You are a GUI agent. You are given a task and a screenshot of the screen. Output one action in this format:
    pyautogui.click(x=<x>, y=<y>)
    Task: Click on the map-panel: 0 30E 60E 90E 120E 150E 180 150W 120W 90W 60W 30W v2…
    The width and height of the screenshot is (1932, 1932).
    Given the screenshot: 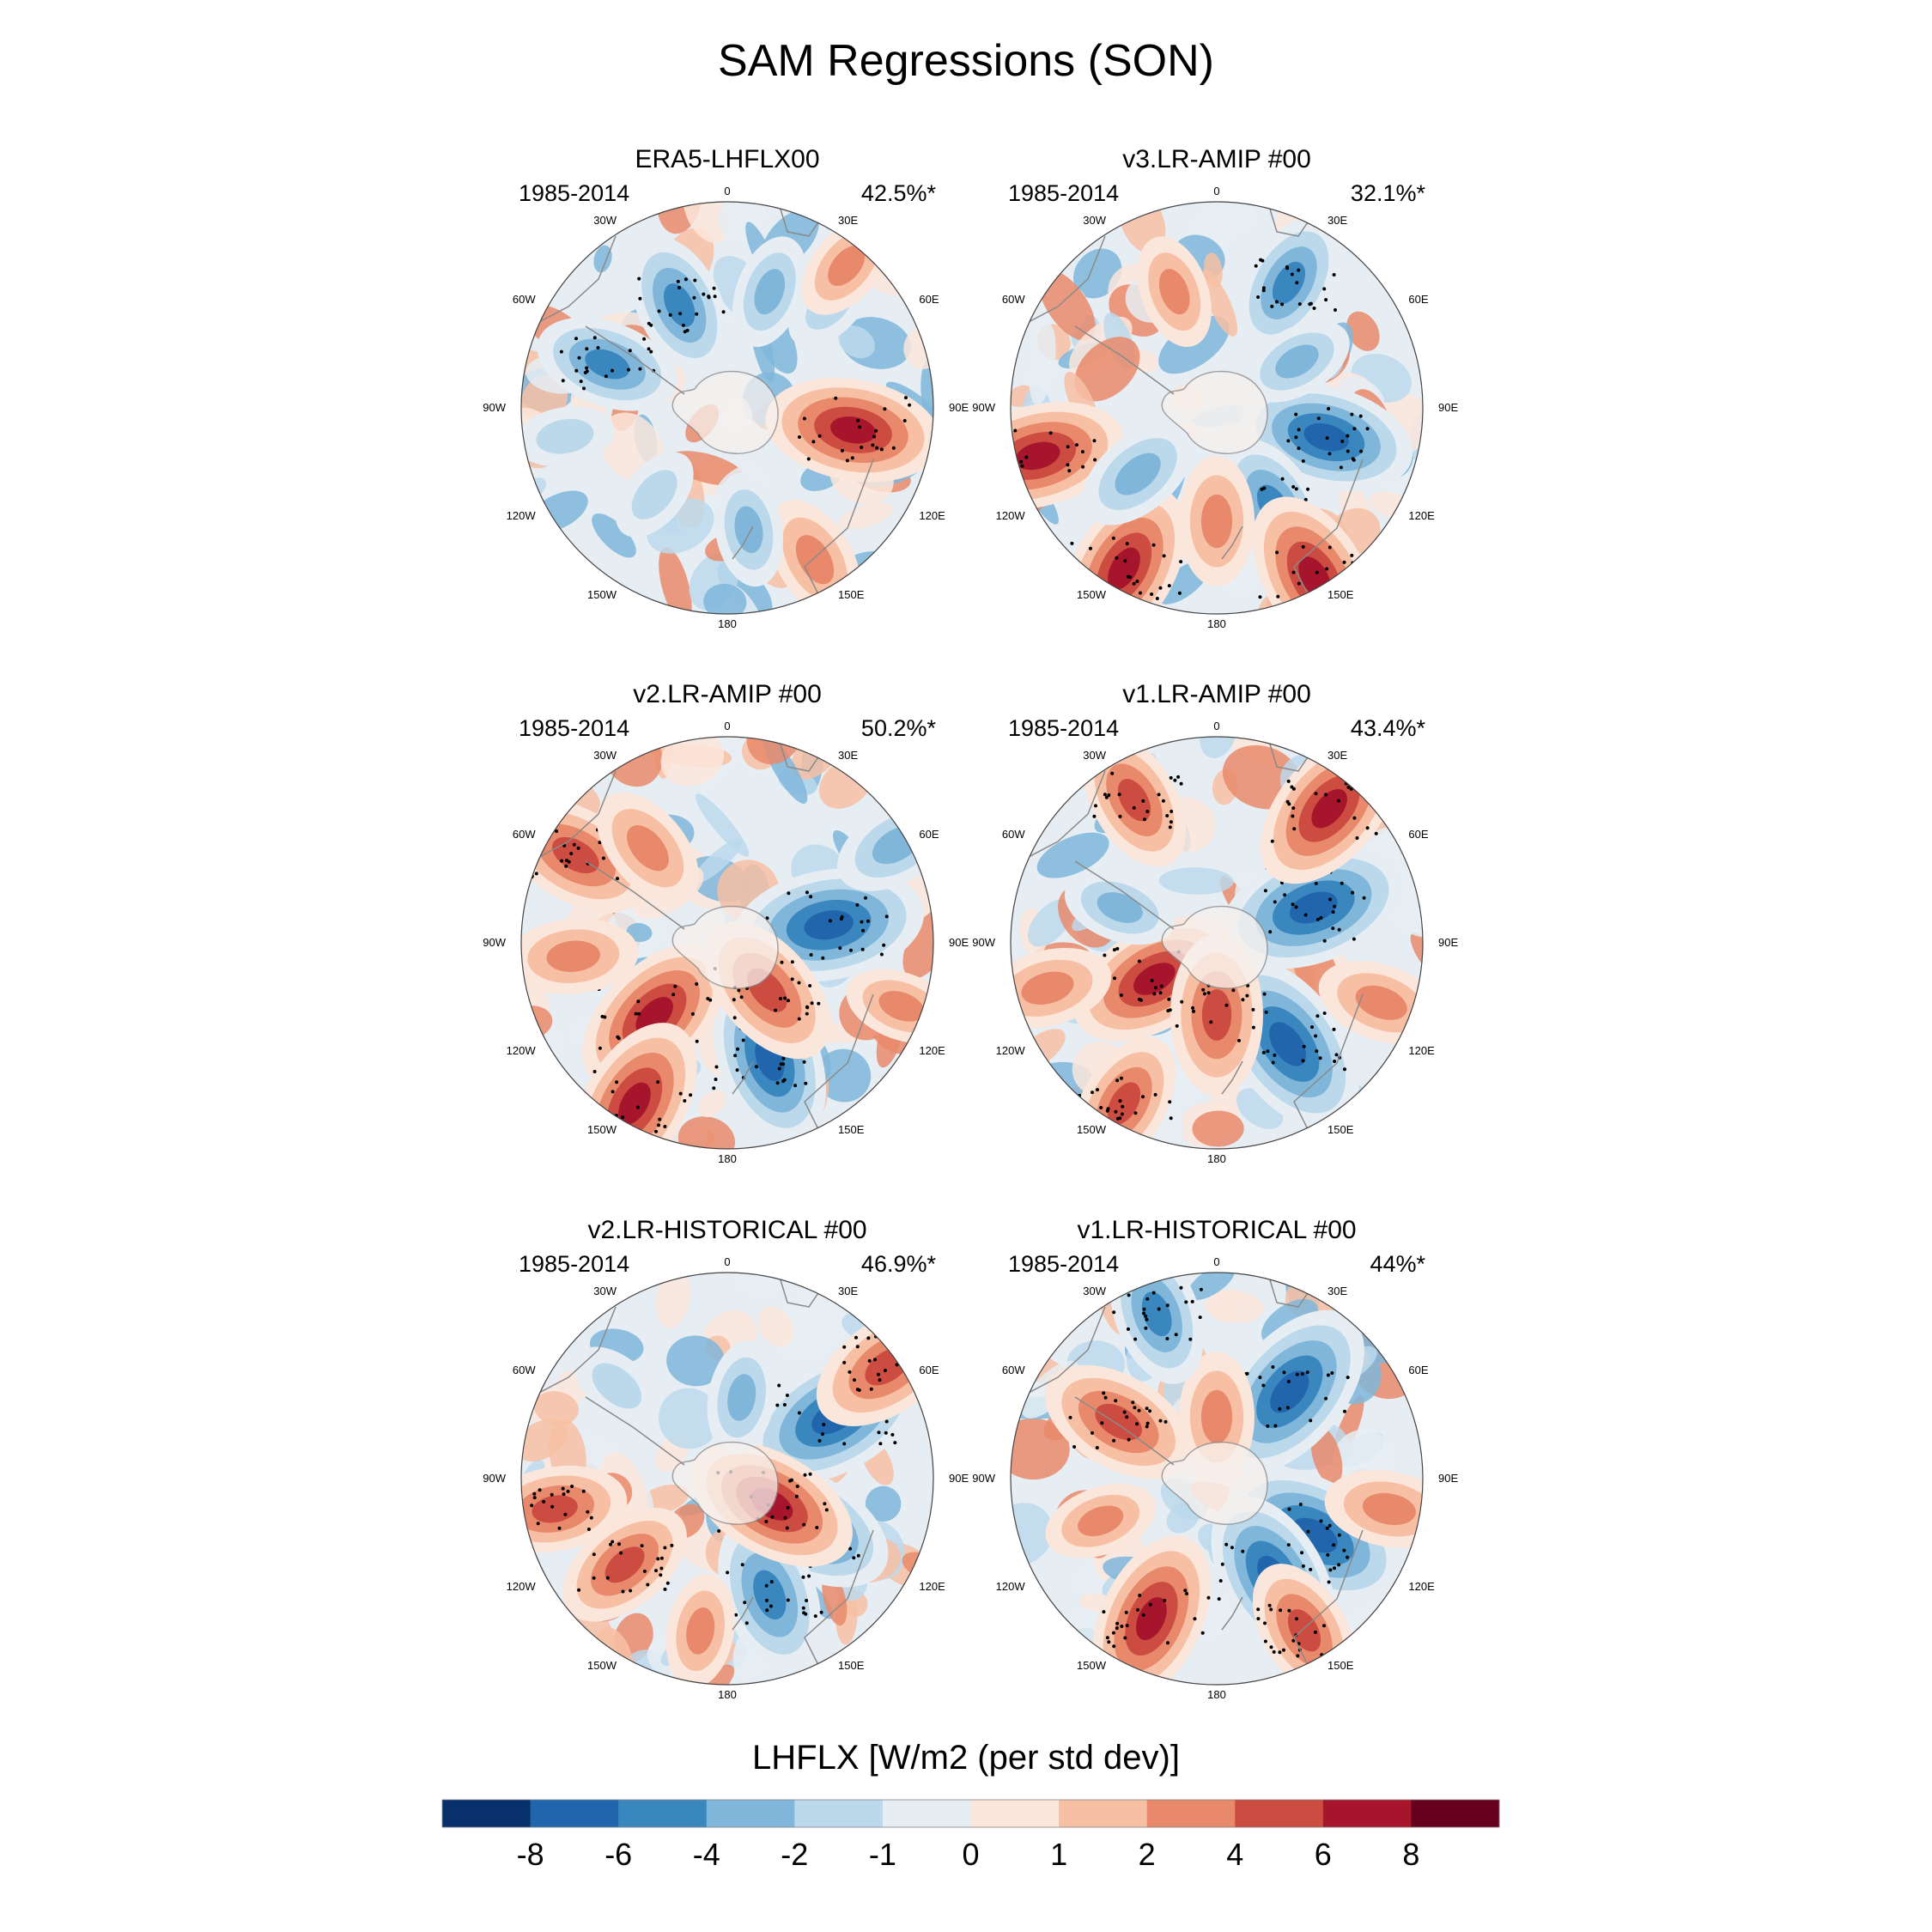 What is the action you would take?
    pyautogui.click(x=726, y=1459)
    